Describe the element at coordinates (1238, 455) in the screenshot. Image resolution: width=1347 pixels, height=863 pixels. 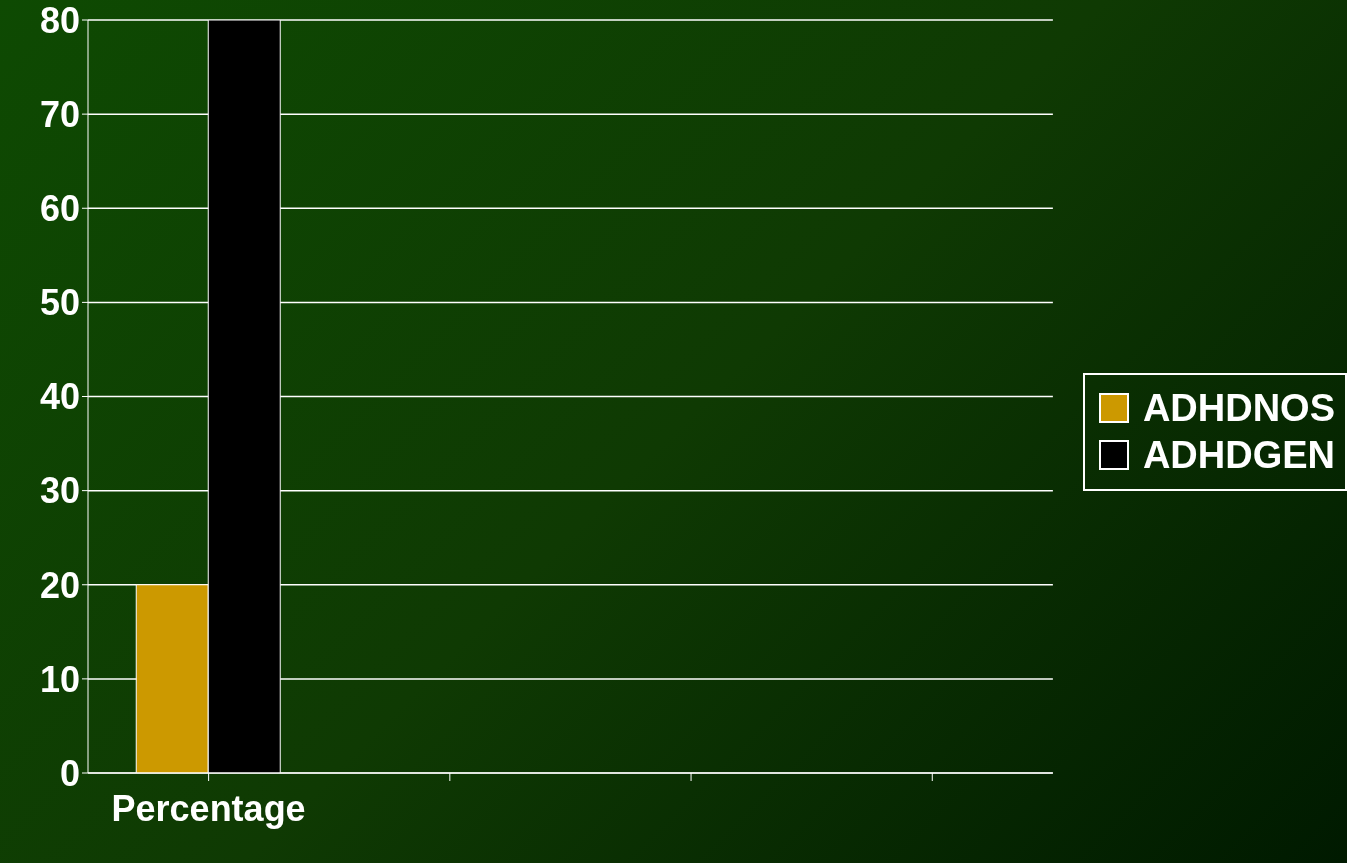
I see `legend-label: ADHDGEN` at that location.